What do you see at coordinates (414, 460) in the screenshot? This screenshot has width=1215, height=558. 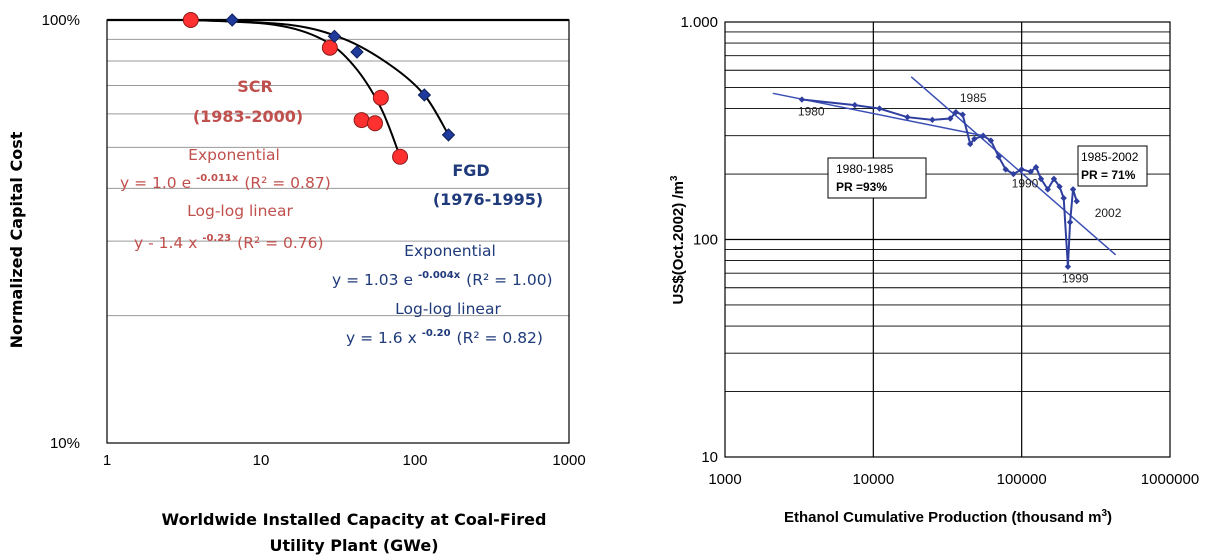 I see `left-x-tick-label: 100` at bounding box center [414, 460].